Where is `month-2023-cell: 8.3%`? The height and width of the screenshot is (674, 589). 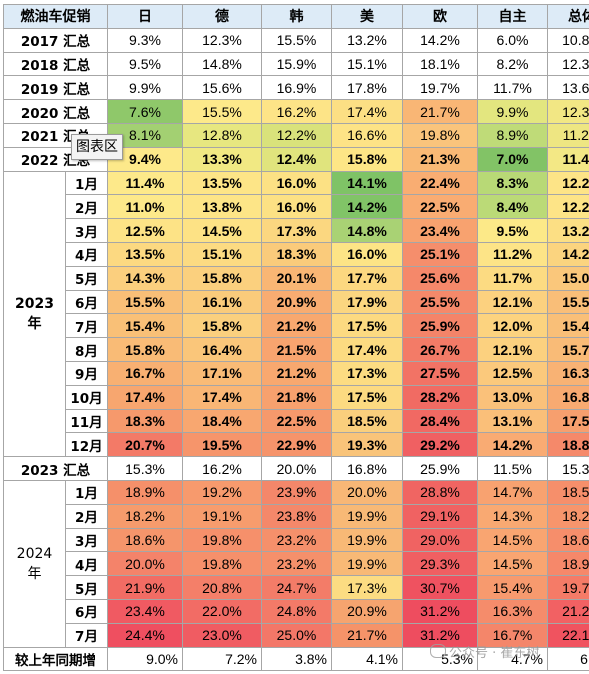
month-2023-cell: 8.3% is located at coordinates (512, 183).